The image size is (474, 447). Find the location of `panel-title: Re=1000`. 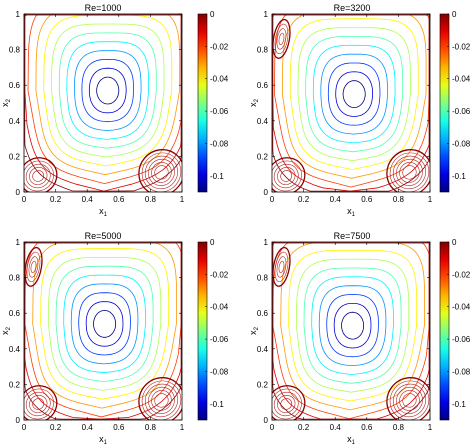

panel-title: Re=1000 is located at coordinates (103, 8).